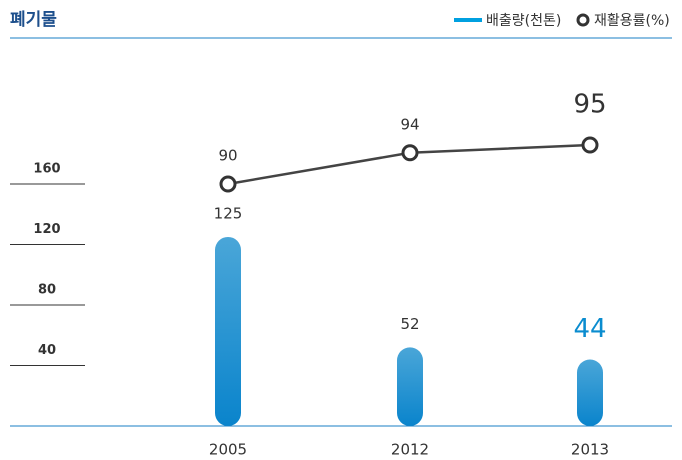 This screenshot has width=682, height=460. What do you see at coordinates (46, 169) in the screenshot?
I see `y-tick-label: 160` at bounding box center [46, 169].